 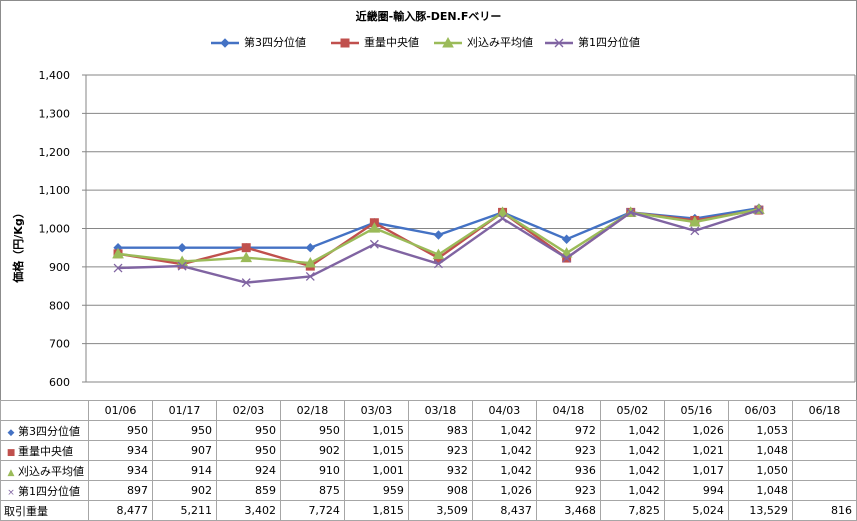 What do you see at coordinates (312, 470) in the screenshot?
I see `data-label: 910` at bounding box center [312, 470].